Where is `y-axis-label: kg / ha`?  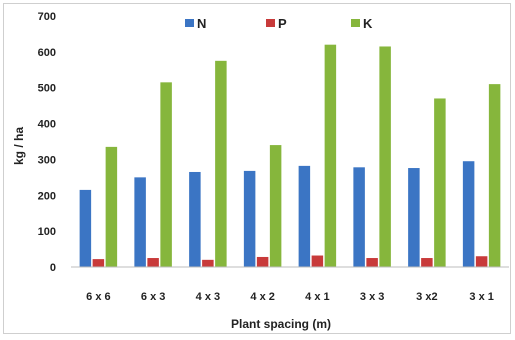
y-axis-label: kg / ha is located at coordinates (19, 146).